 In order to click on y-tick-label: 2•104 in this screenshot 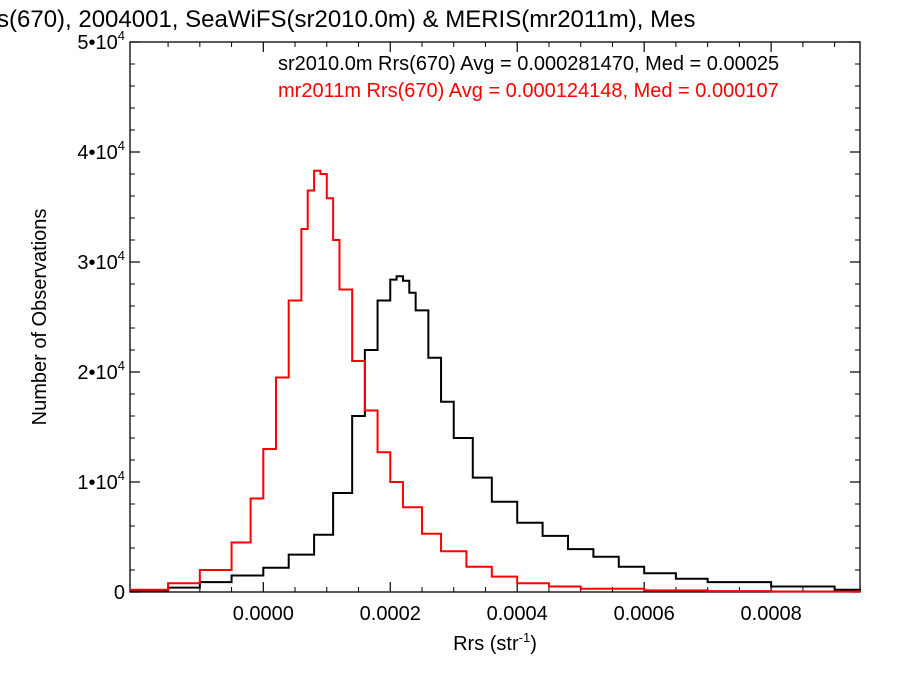, I will do `click(101, 371)`.